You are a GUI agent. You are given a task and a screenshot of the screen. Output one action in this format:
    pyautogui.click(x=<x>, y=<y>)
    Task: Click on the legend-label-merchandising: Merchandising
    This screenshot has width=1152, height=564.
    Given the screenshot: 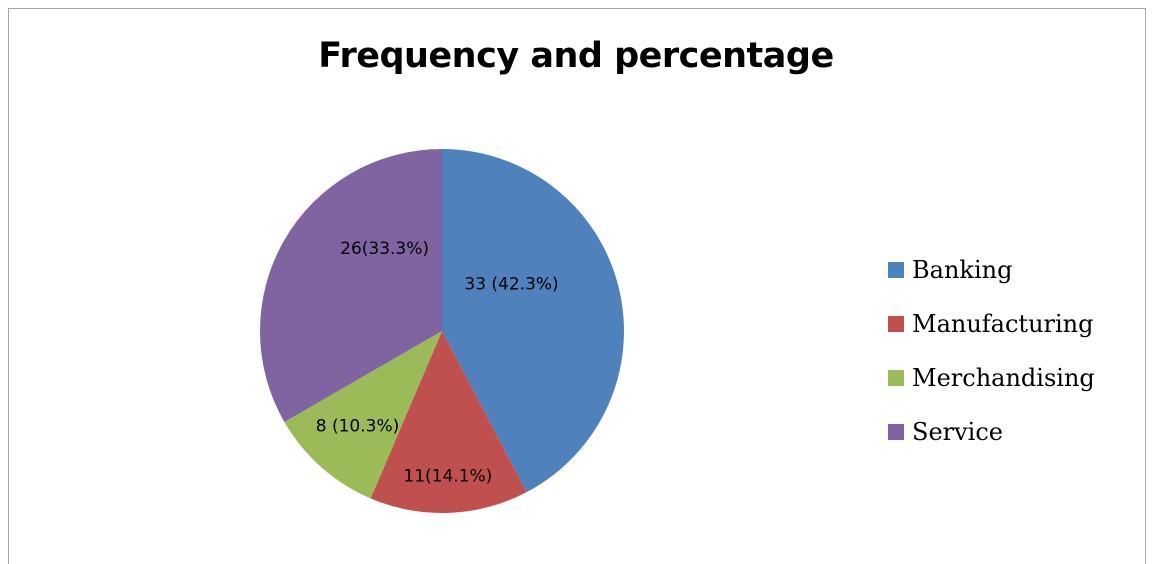 What is the action you would take?
    pyautogui.click(x=1003, y=378)
    